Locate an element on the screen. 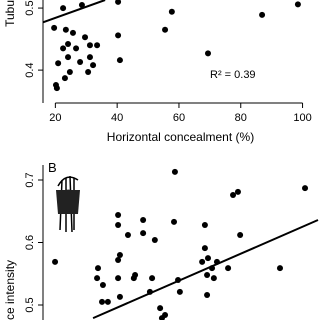 Image resolution: width=320 pixels, height=320 pixels. y-axis-title: Tubu is located at coordinates (10, 13).